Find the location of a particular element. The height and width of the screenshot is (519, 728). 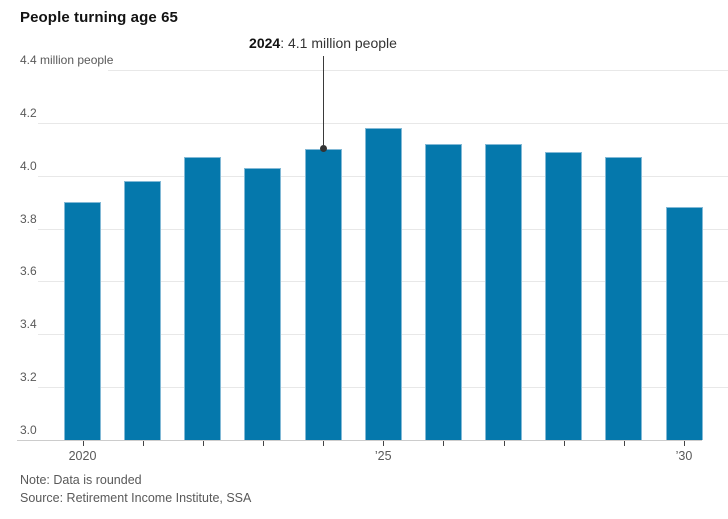

bar-2030 is located at coordinates (684, 323).